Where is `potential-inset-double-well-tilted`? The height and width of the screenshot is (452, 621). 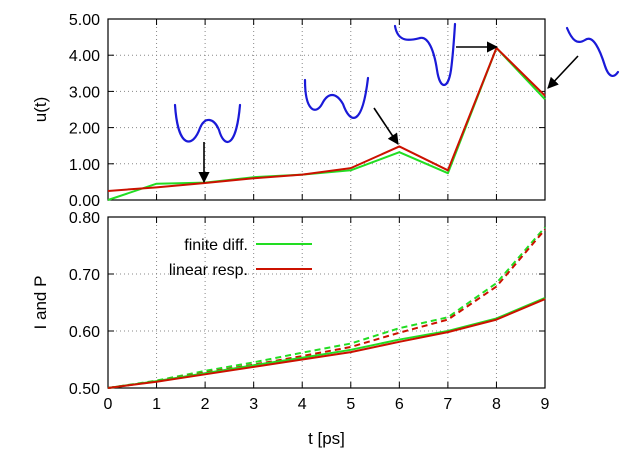
potential-inset-double-well-tilted is located at coordinates (425, 54).